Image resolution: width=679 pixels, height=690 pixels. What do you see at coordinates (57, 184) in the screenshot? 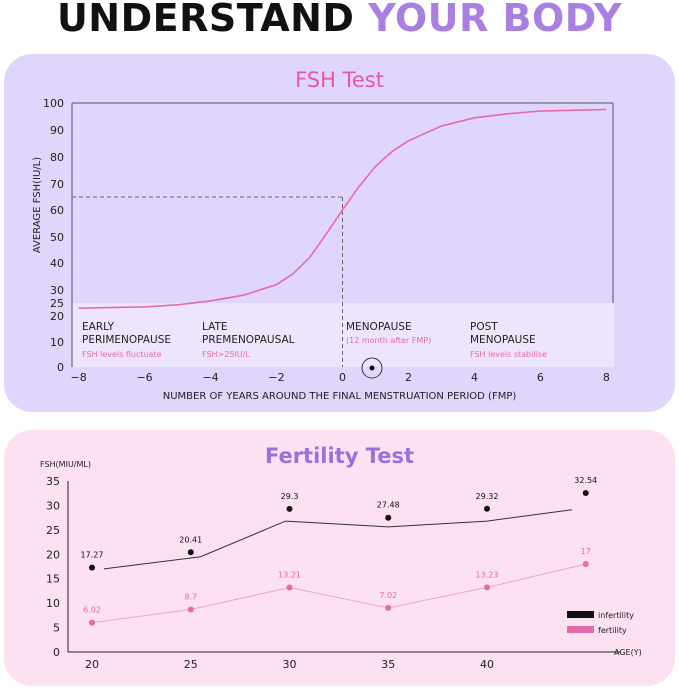
I see `y-tick-label: 70` at bounding box center [57, 184].